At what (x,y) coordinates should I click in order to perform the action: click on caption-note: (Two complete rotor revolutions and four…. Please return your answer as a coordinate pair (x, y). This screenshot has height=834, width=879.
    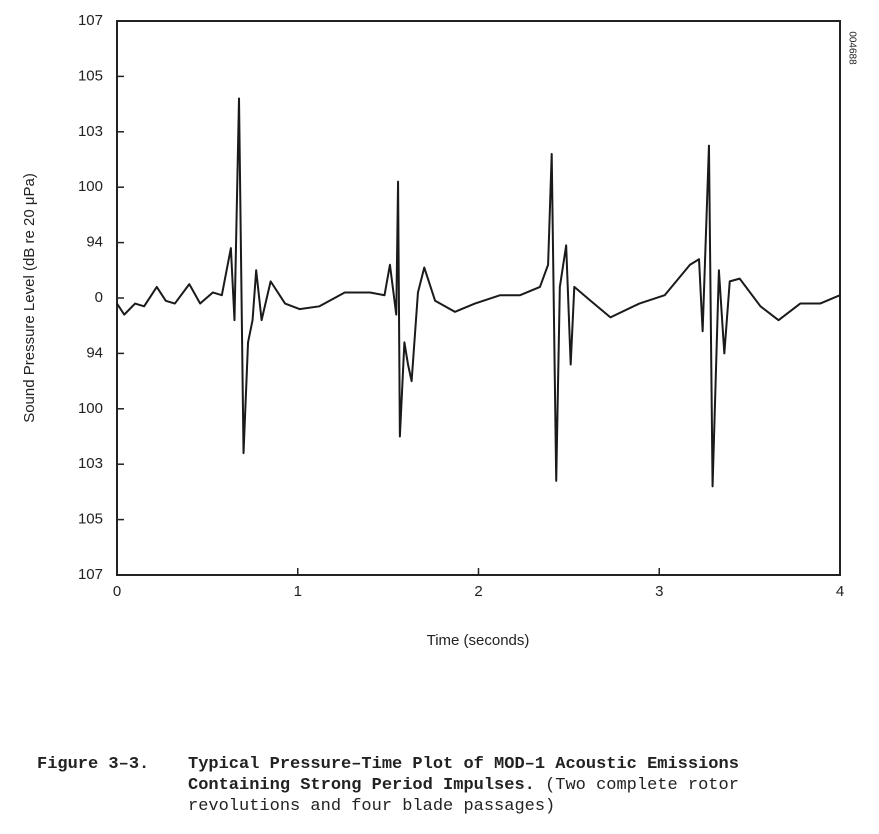
    Looking at the image, I should click on (463, 796).